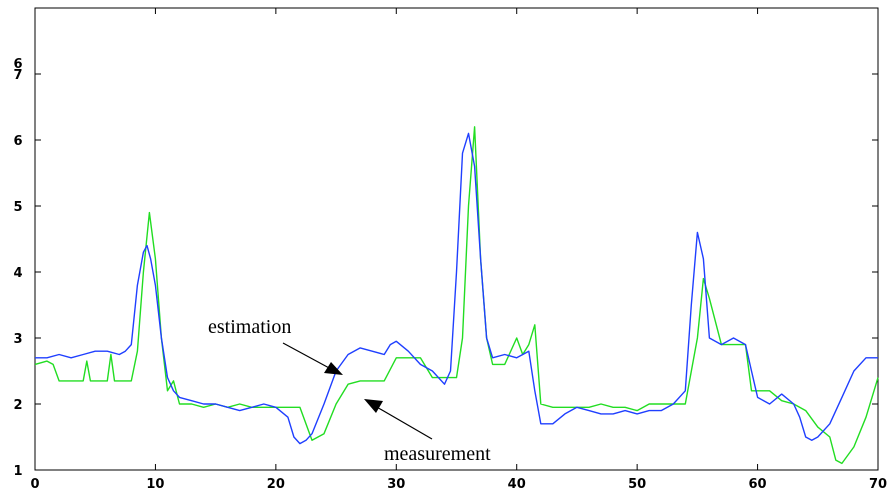 This screenshot has width=889, height=499. I want to click on x-tick-label-30: 30, so click(396, 484).